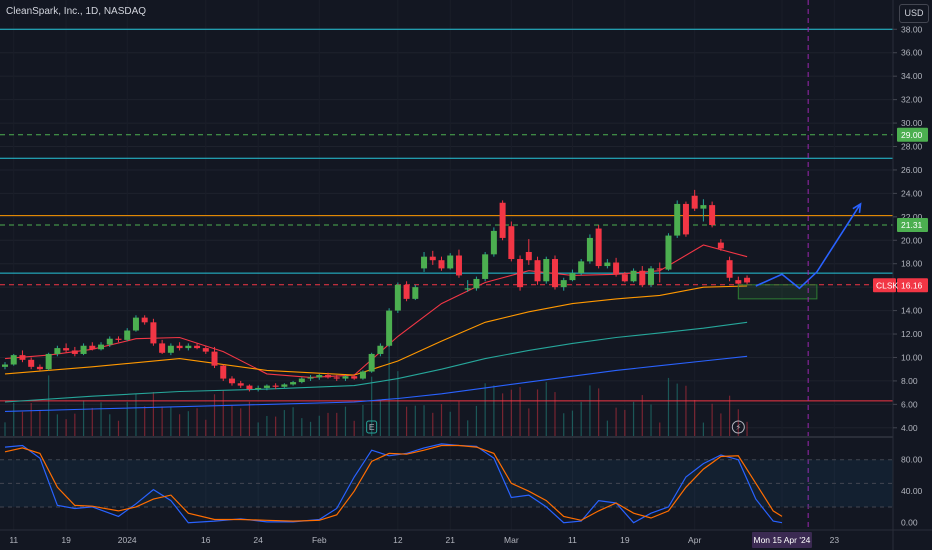 The height and width of the screenshot is (550, 932). I want to click on price-tag-label: 29.00, so click(912, 135).